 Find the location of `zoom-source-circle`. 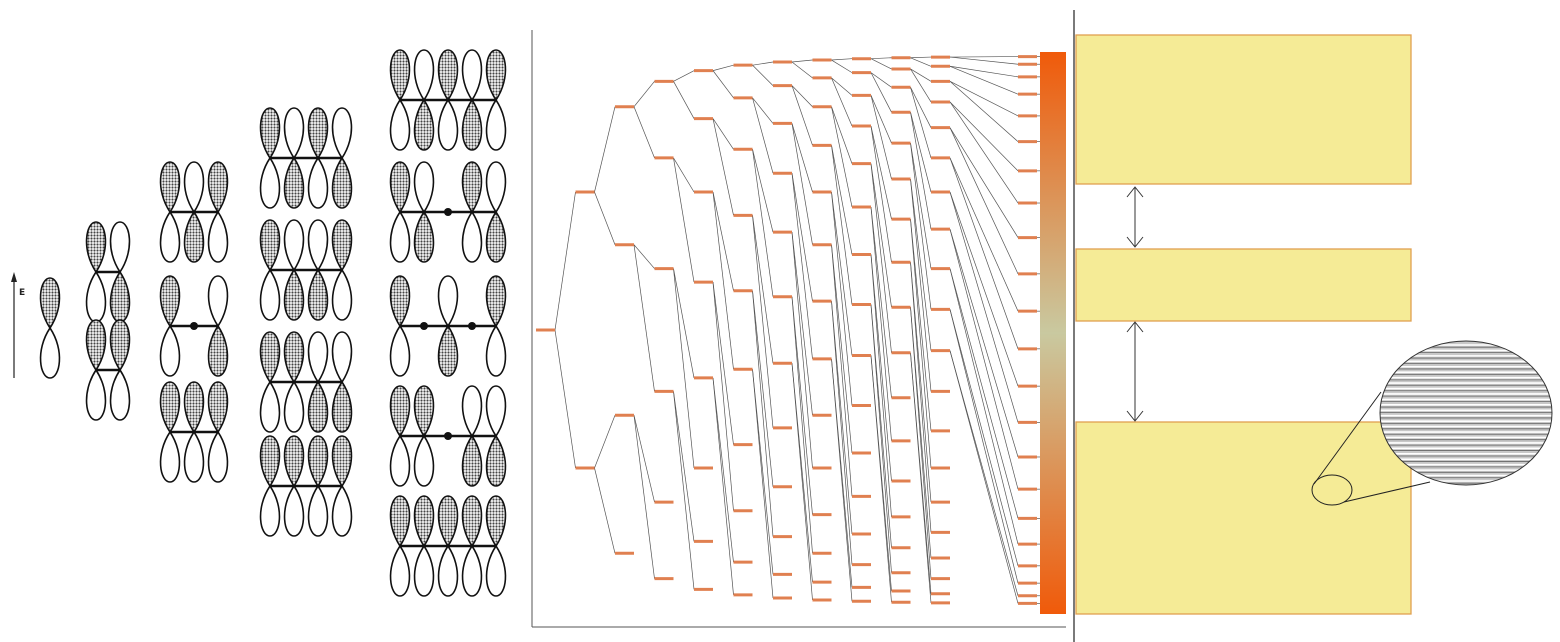

zoom-source-circle is located at coordinates (1332, 490).